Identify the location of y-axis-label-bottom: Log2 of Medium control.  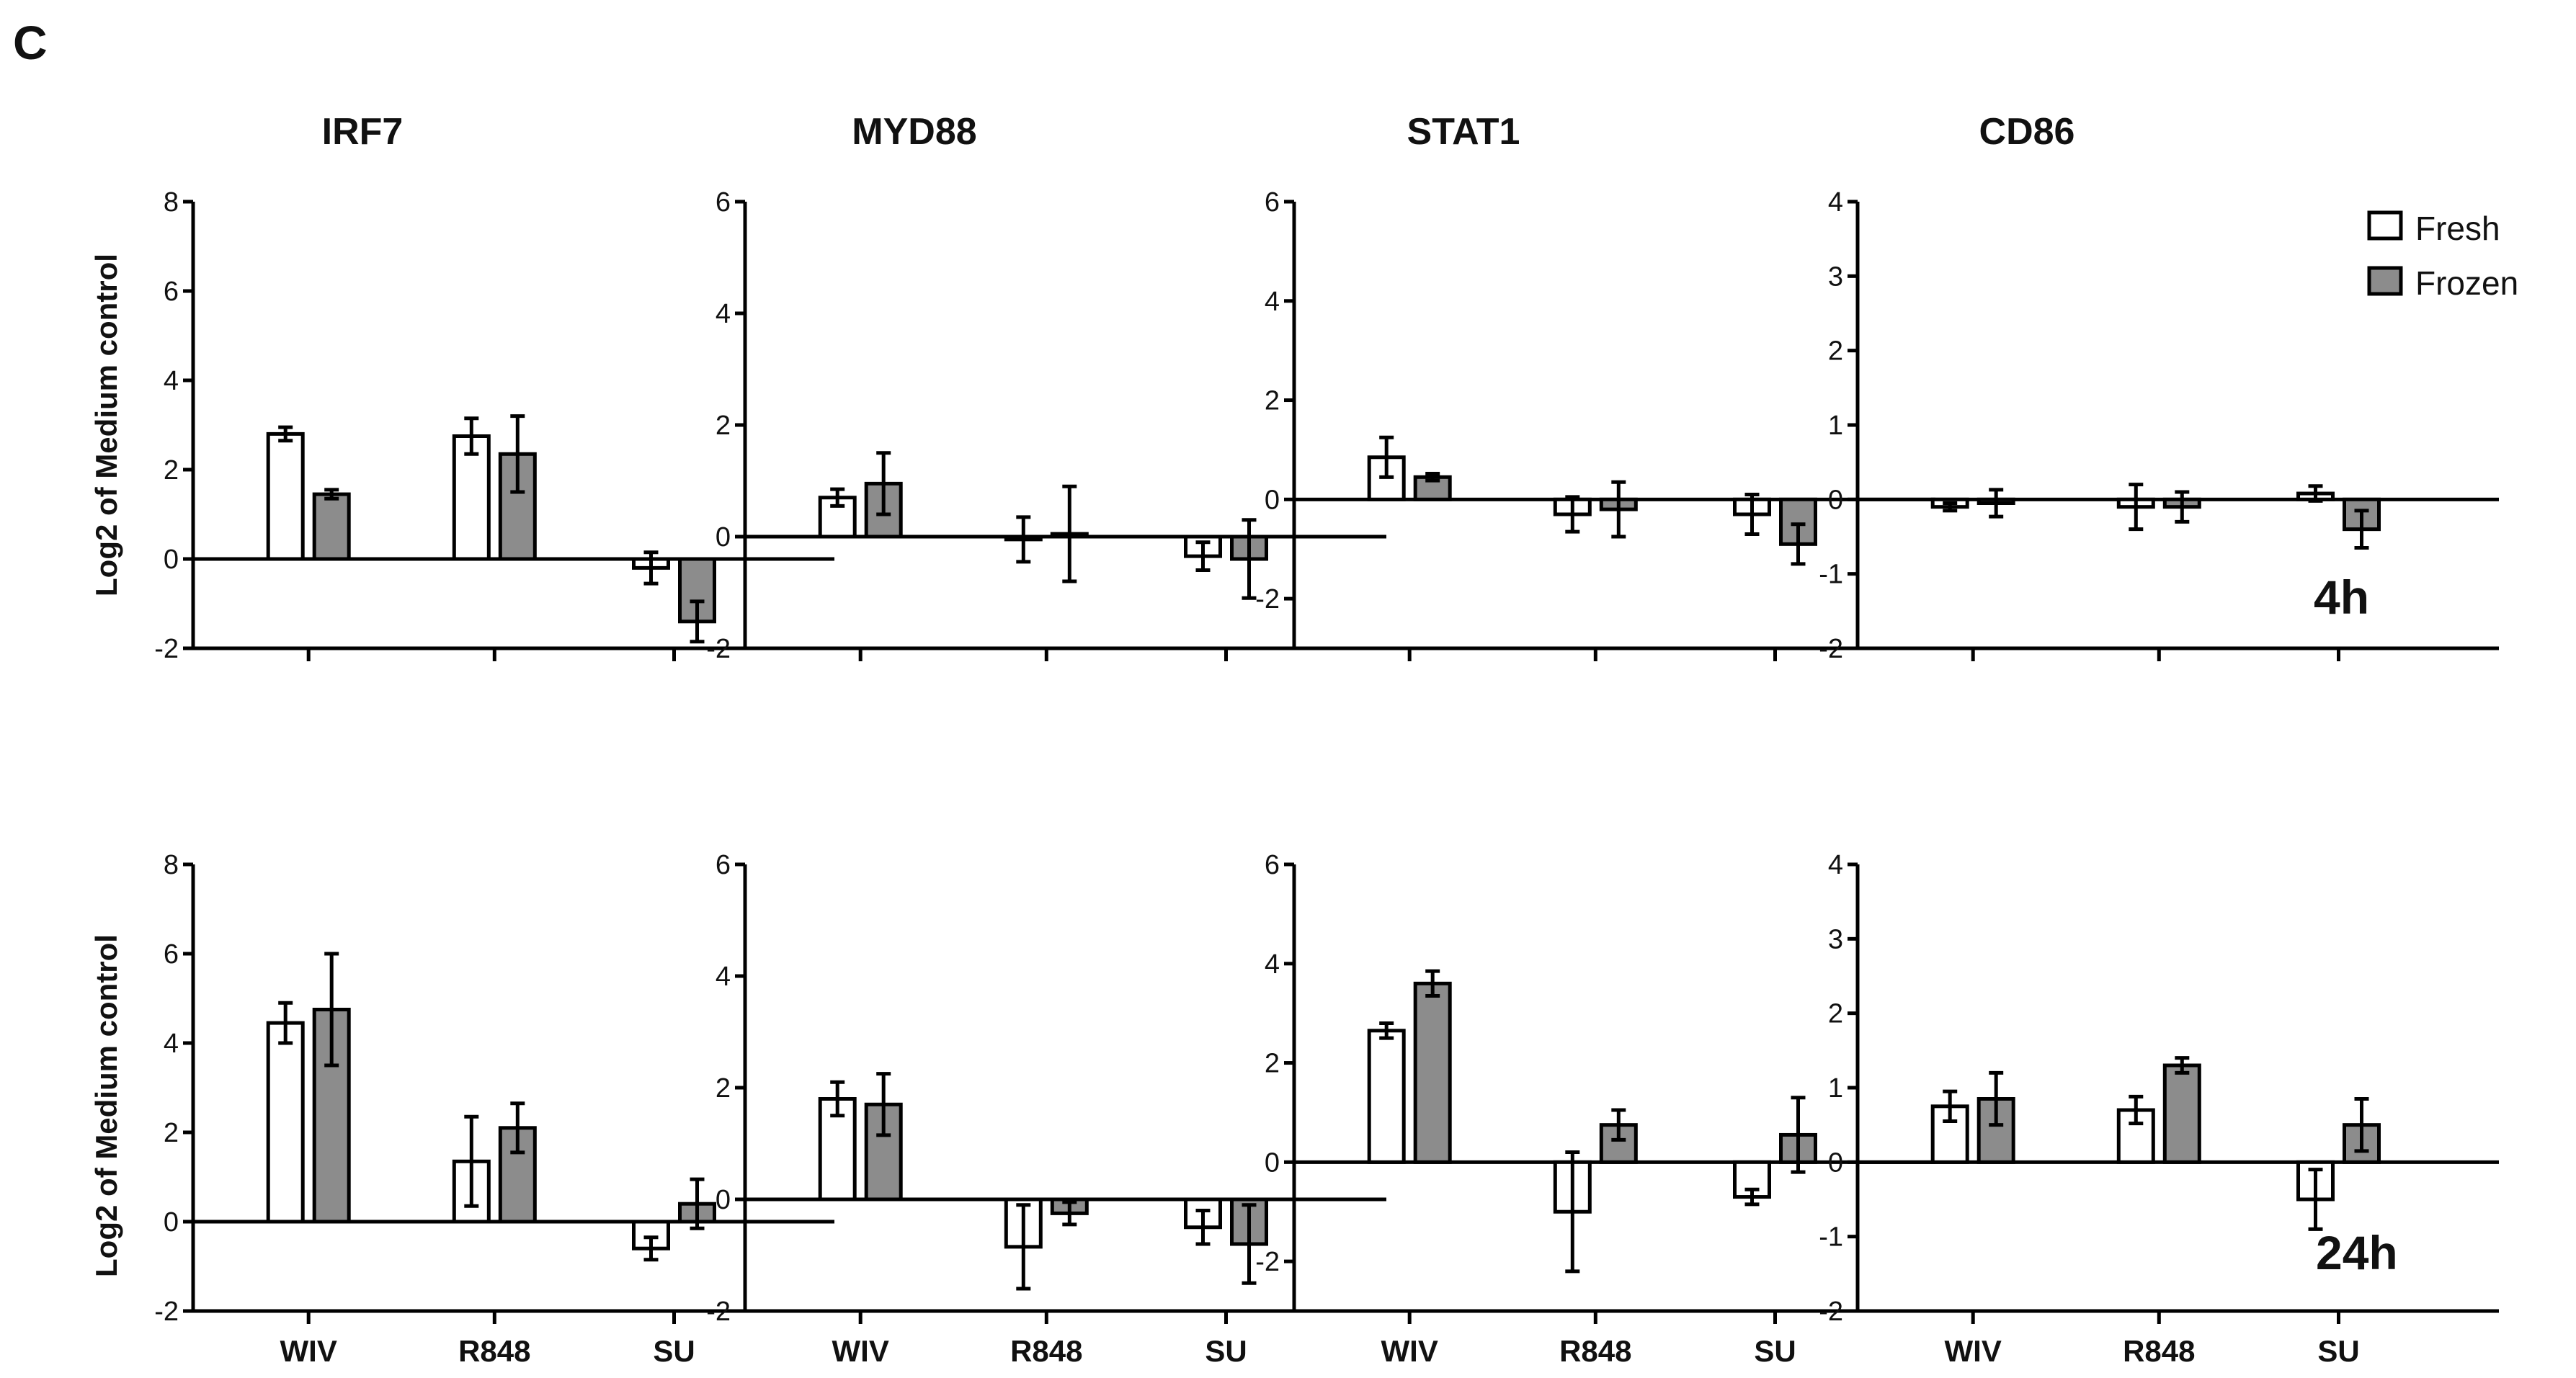
(106, 1105).